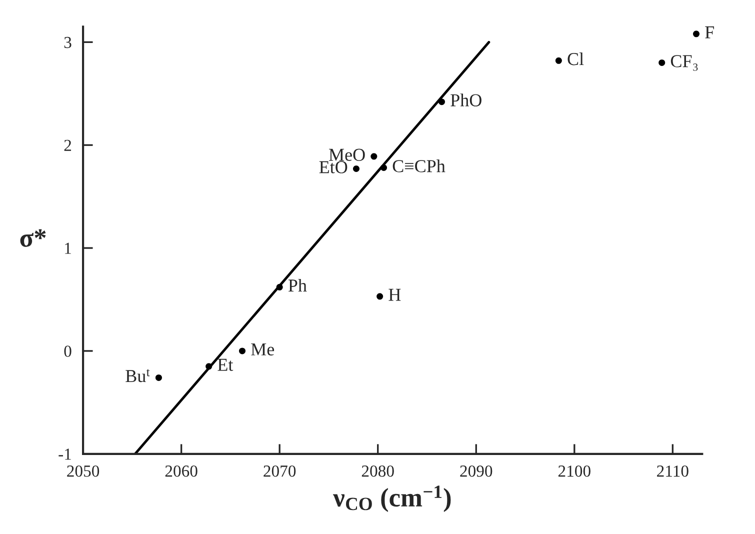 This screenshot has width=755, height=534. I want to click on annotation: H, so click(394, 294).